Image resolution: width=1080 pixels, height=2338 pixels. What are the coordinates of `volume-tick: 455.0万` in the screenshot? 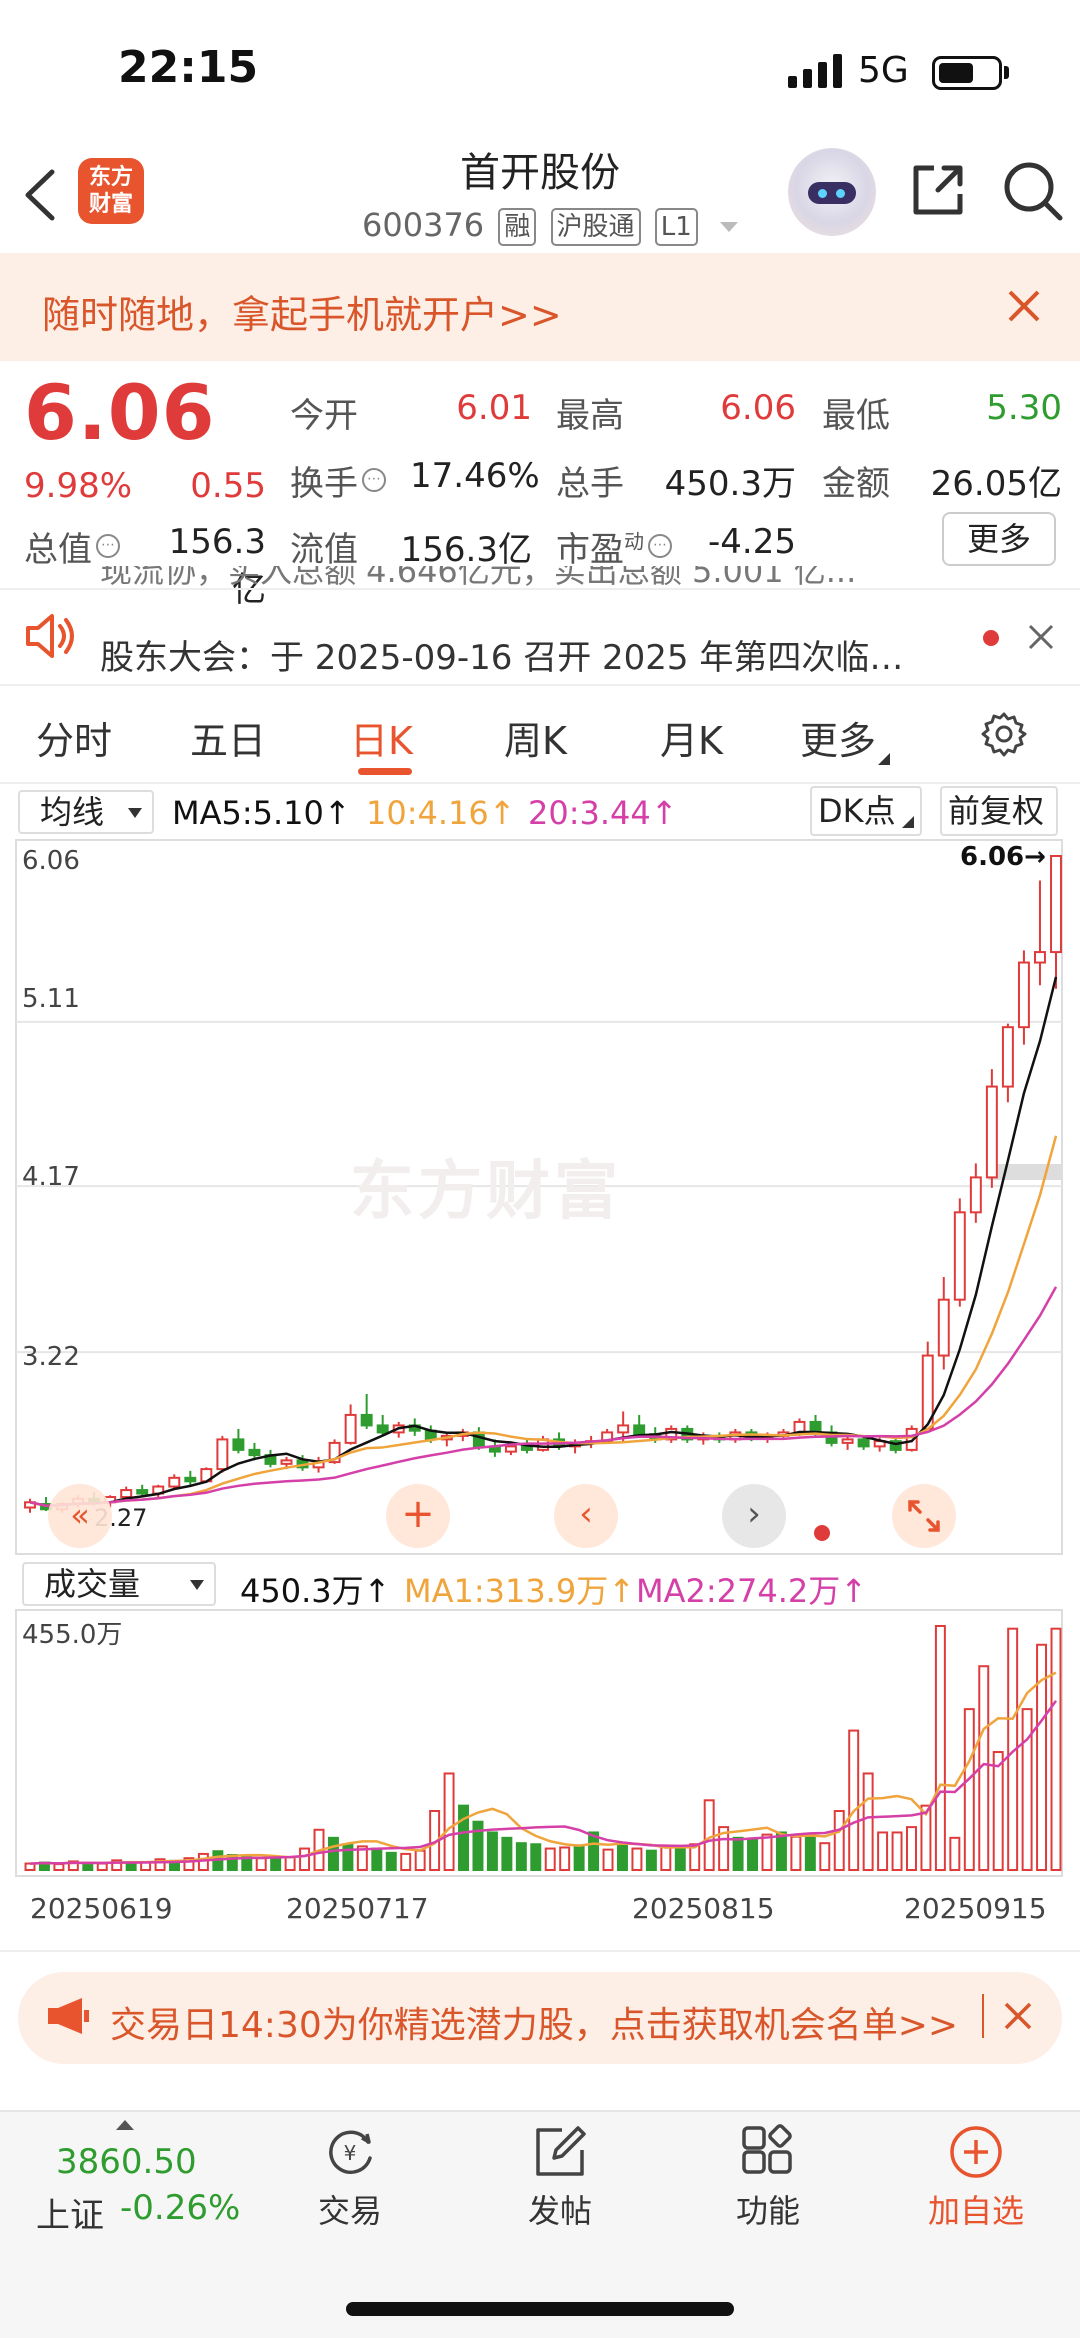 It's located at (72, 1635).